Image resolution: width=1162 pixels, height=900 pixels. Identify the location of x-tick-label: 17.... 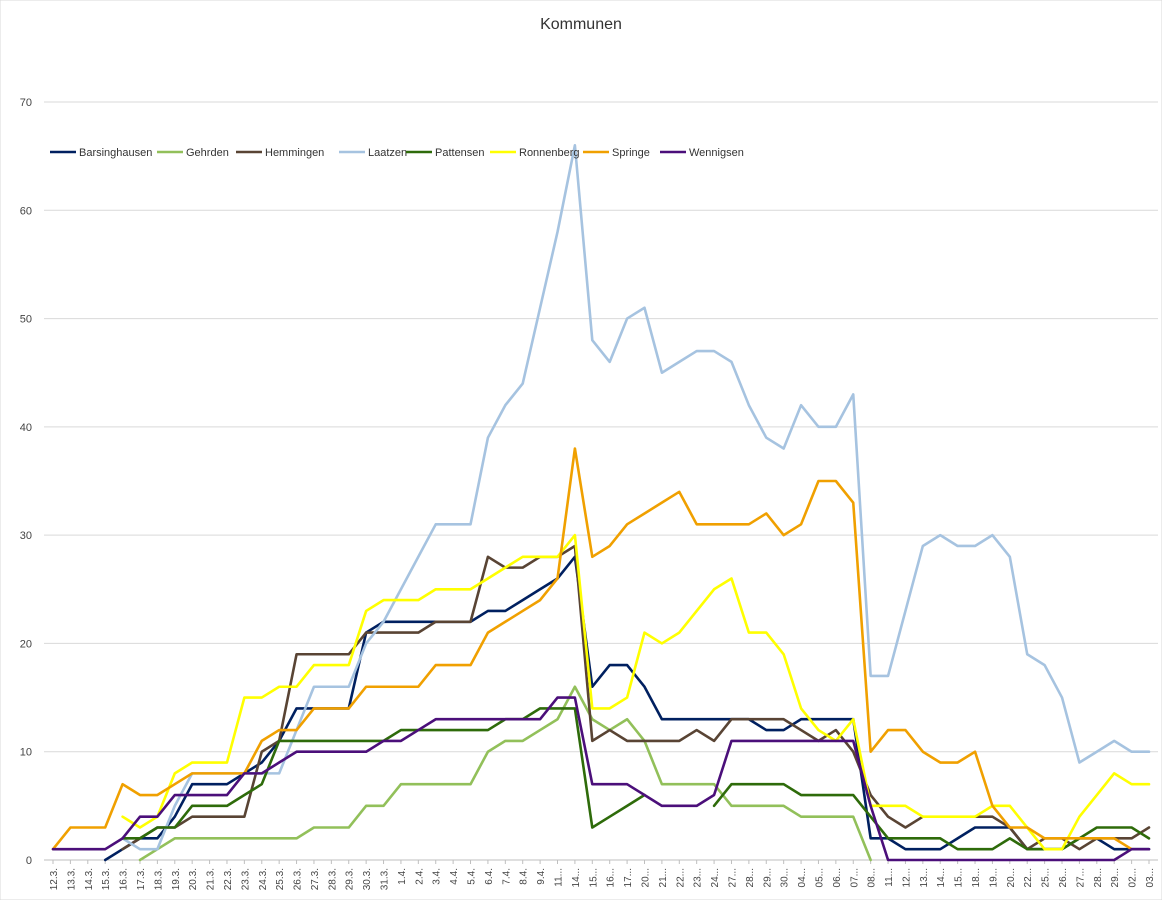
(628, 877).